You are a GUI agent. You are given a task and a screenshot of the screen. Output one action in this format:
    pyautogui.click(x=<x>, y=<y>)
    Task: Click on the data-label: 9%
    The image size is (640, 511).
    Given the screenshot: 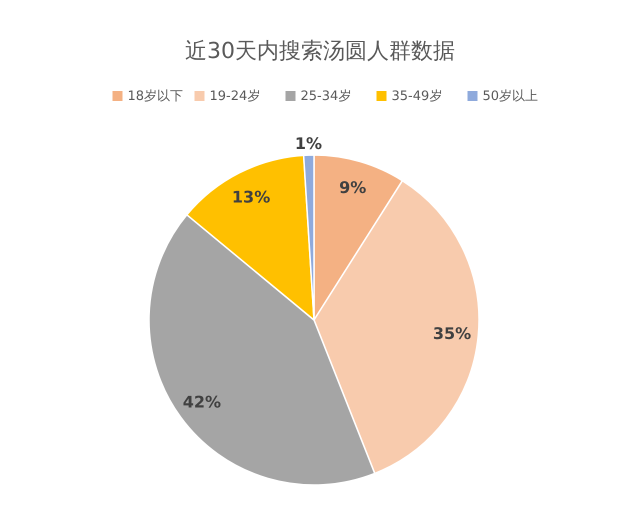 What is the action you would take?
    pyautogui.click(x=352, y=187)
    